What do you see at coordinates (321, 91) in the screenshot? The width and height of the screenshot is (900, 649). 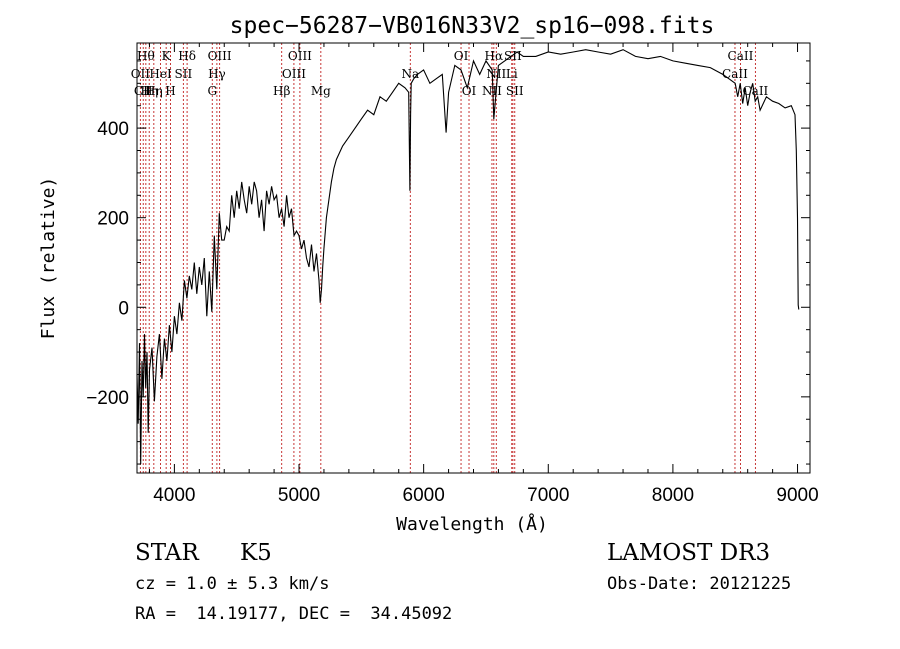 I see `line-label-16: Mg` at bounding box center [321, 91].